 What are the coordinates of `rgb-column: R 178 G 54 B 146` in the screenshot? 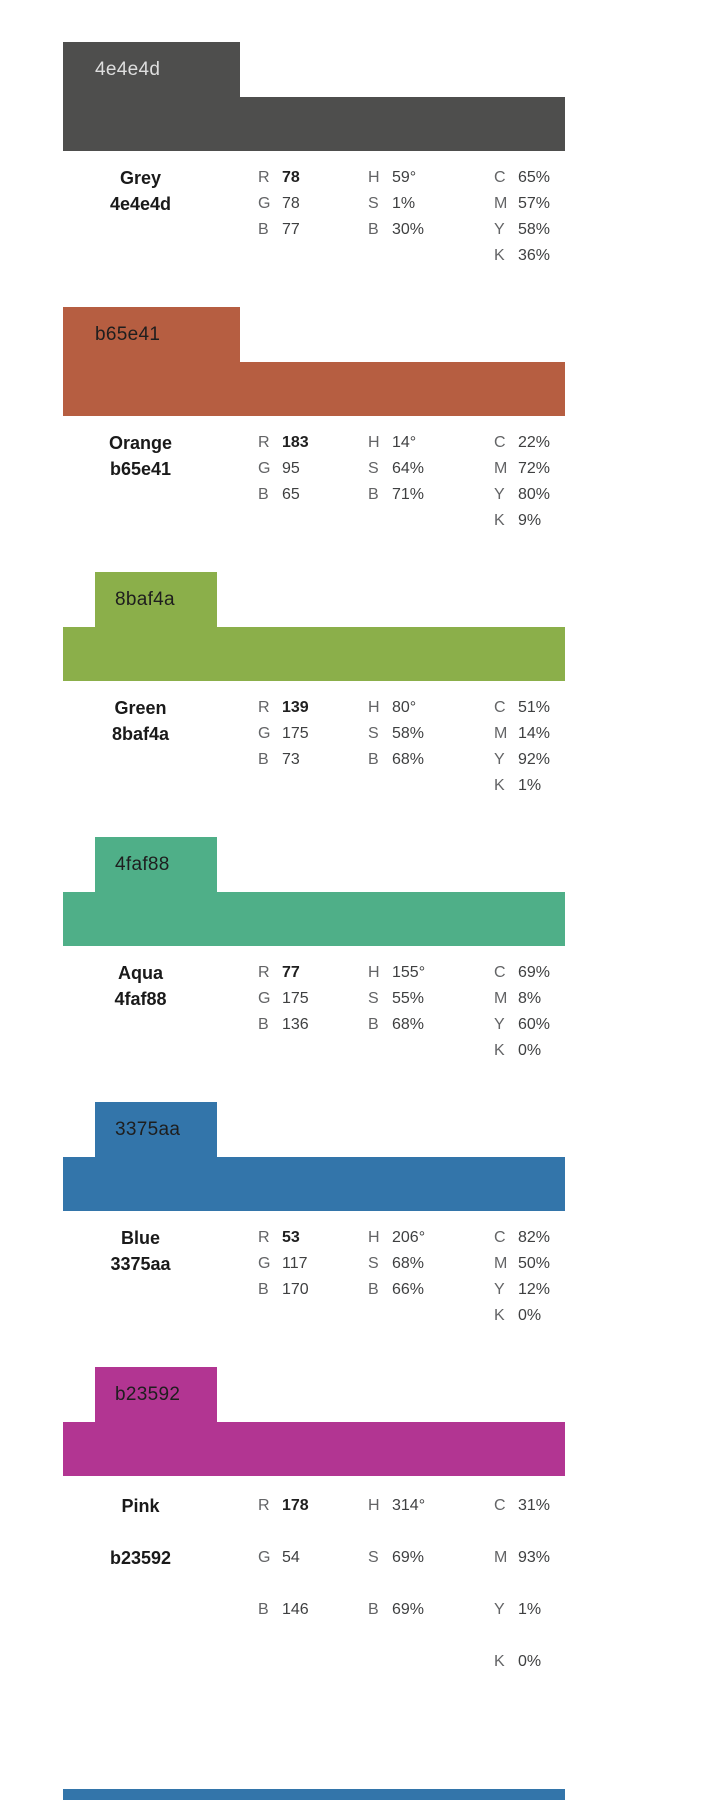 It's located at (313, 1584).